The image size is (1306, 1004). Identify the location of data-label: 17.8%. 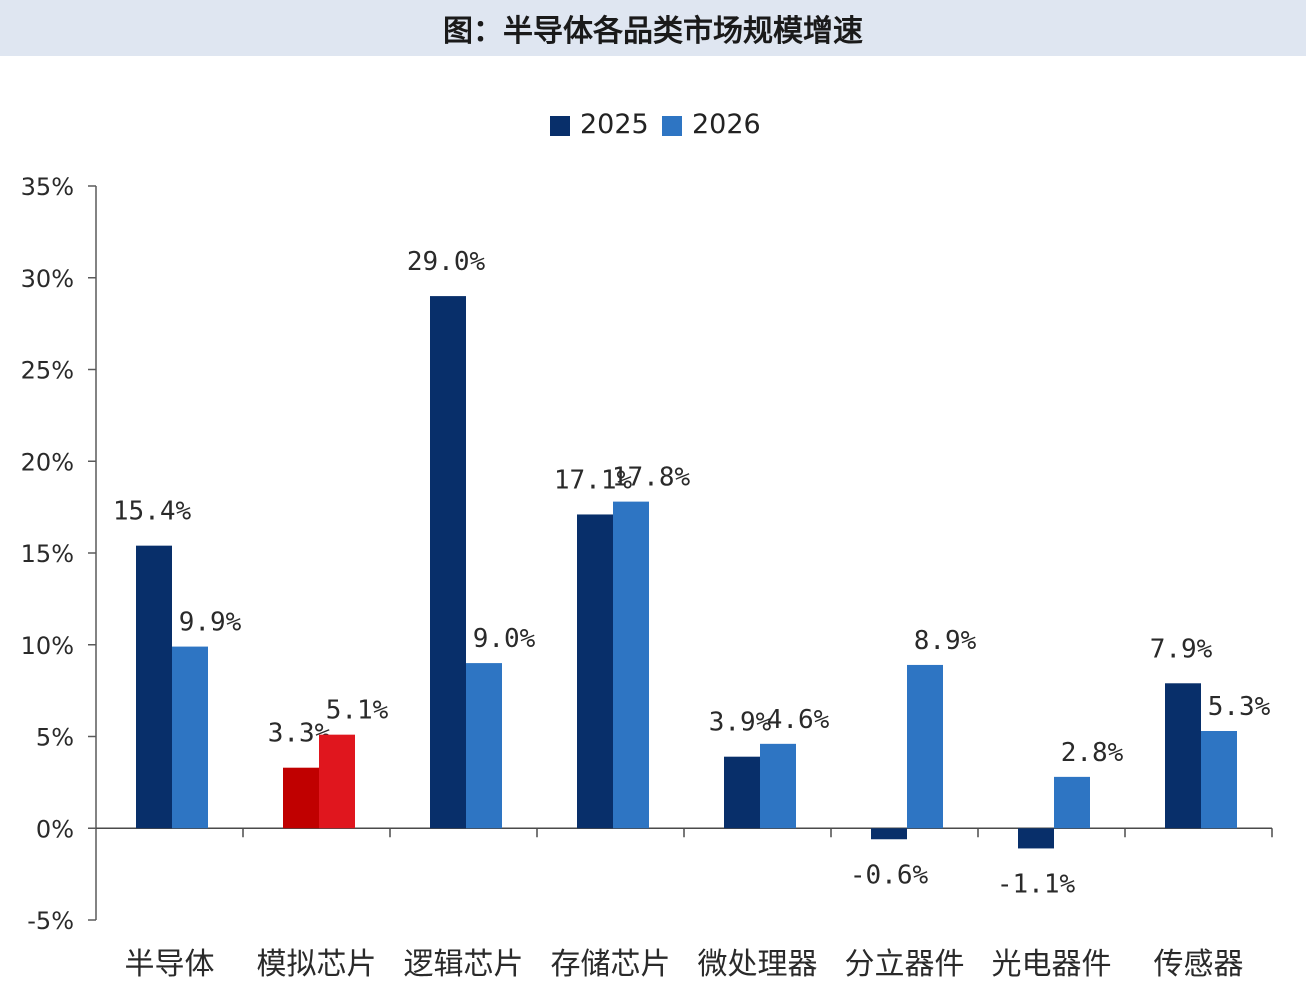
(651, 478).